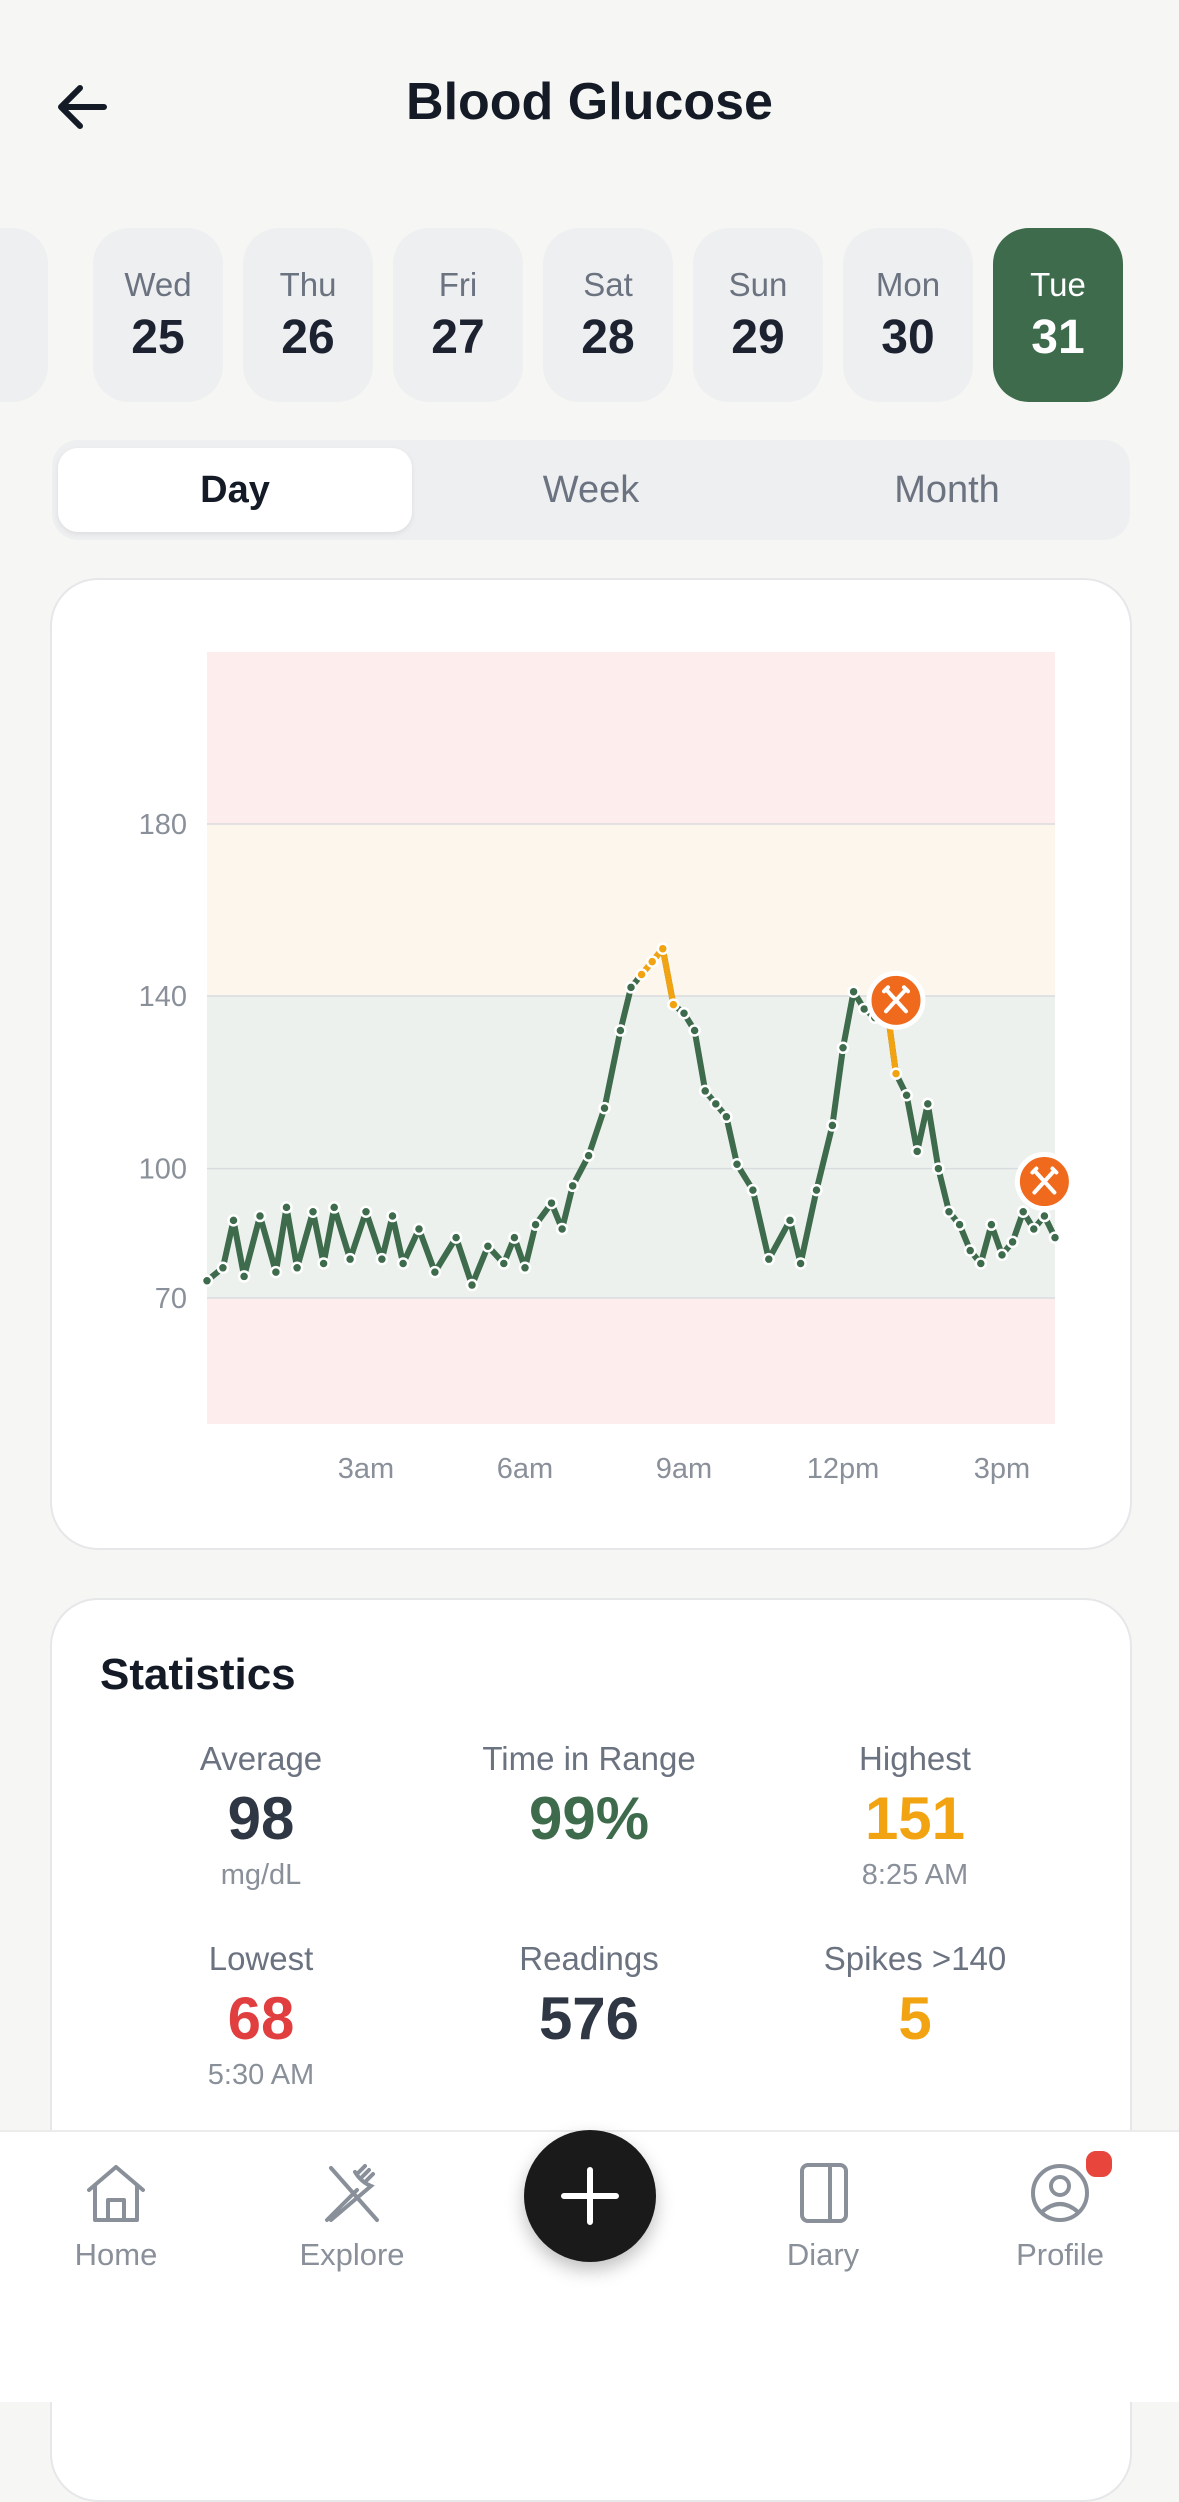  What do you see at coordinates (915, 1875) in the screenshot?
I see `stat-time: 8:25 AM` at bounding box center [915, 1875].